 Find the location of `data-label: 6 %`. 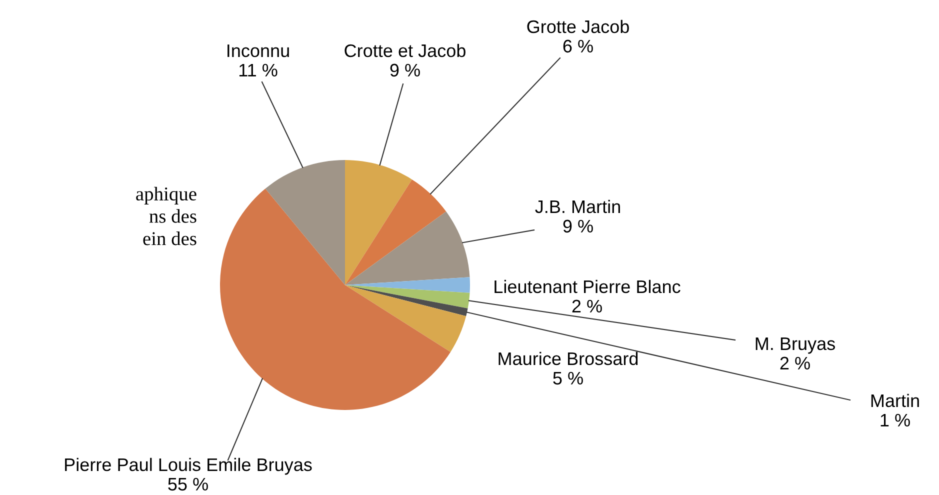

data-label: 6 % is located at coordinates (578, 46).